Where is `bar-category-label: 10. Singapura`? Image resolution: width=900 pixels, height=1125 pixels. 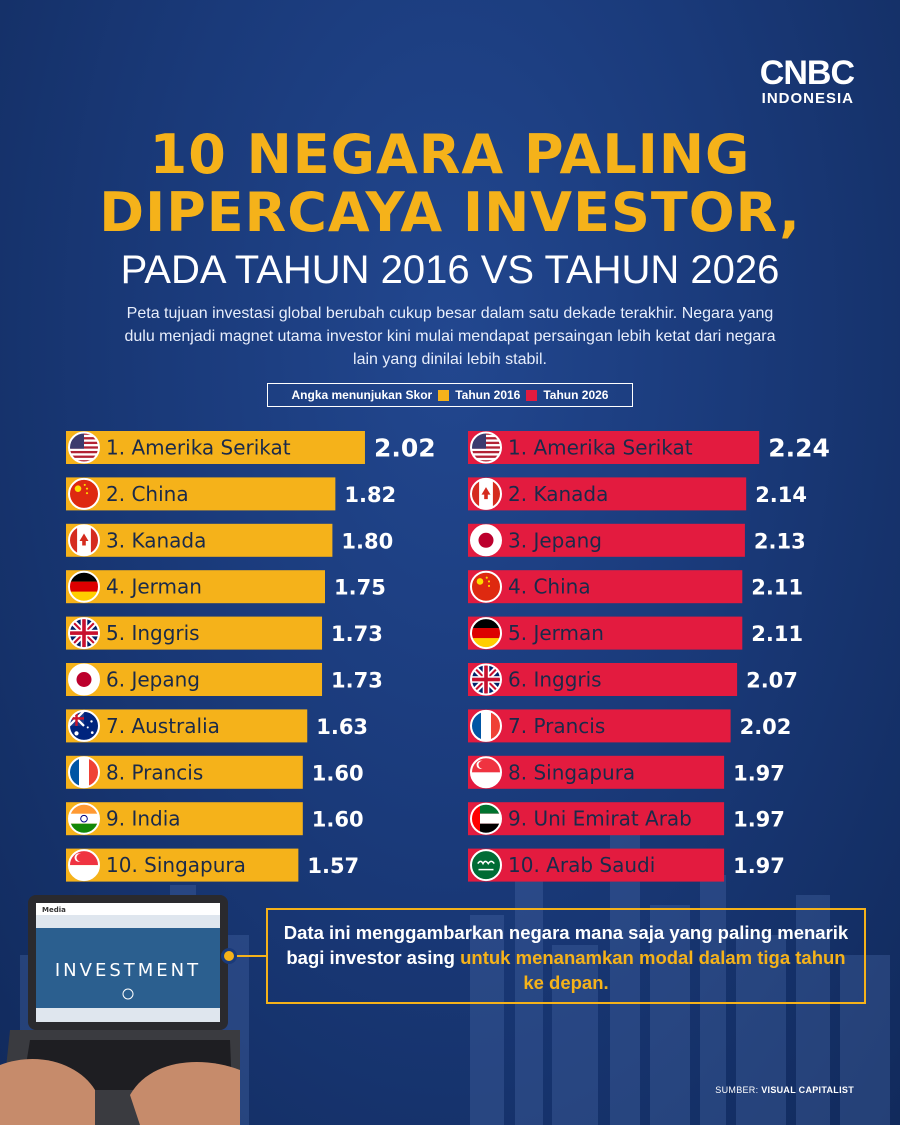
bar-category-label: 10. Singapura is located at coordinates (176, 865).